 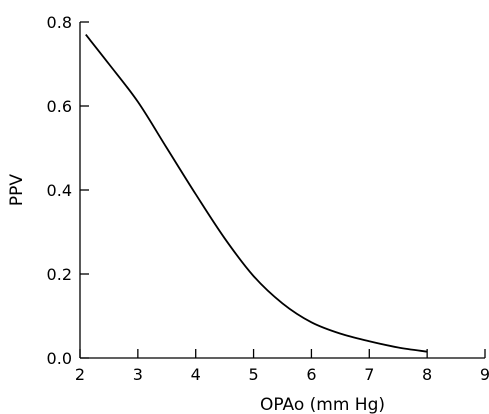 I want to click on y-tick-label: 0.0, so click(x=59, y=358).